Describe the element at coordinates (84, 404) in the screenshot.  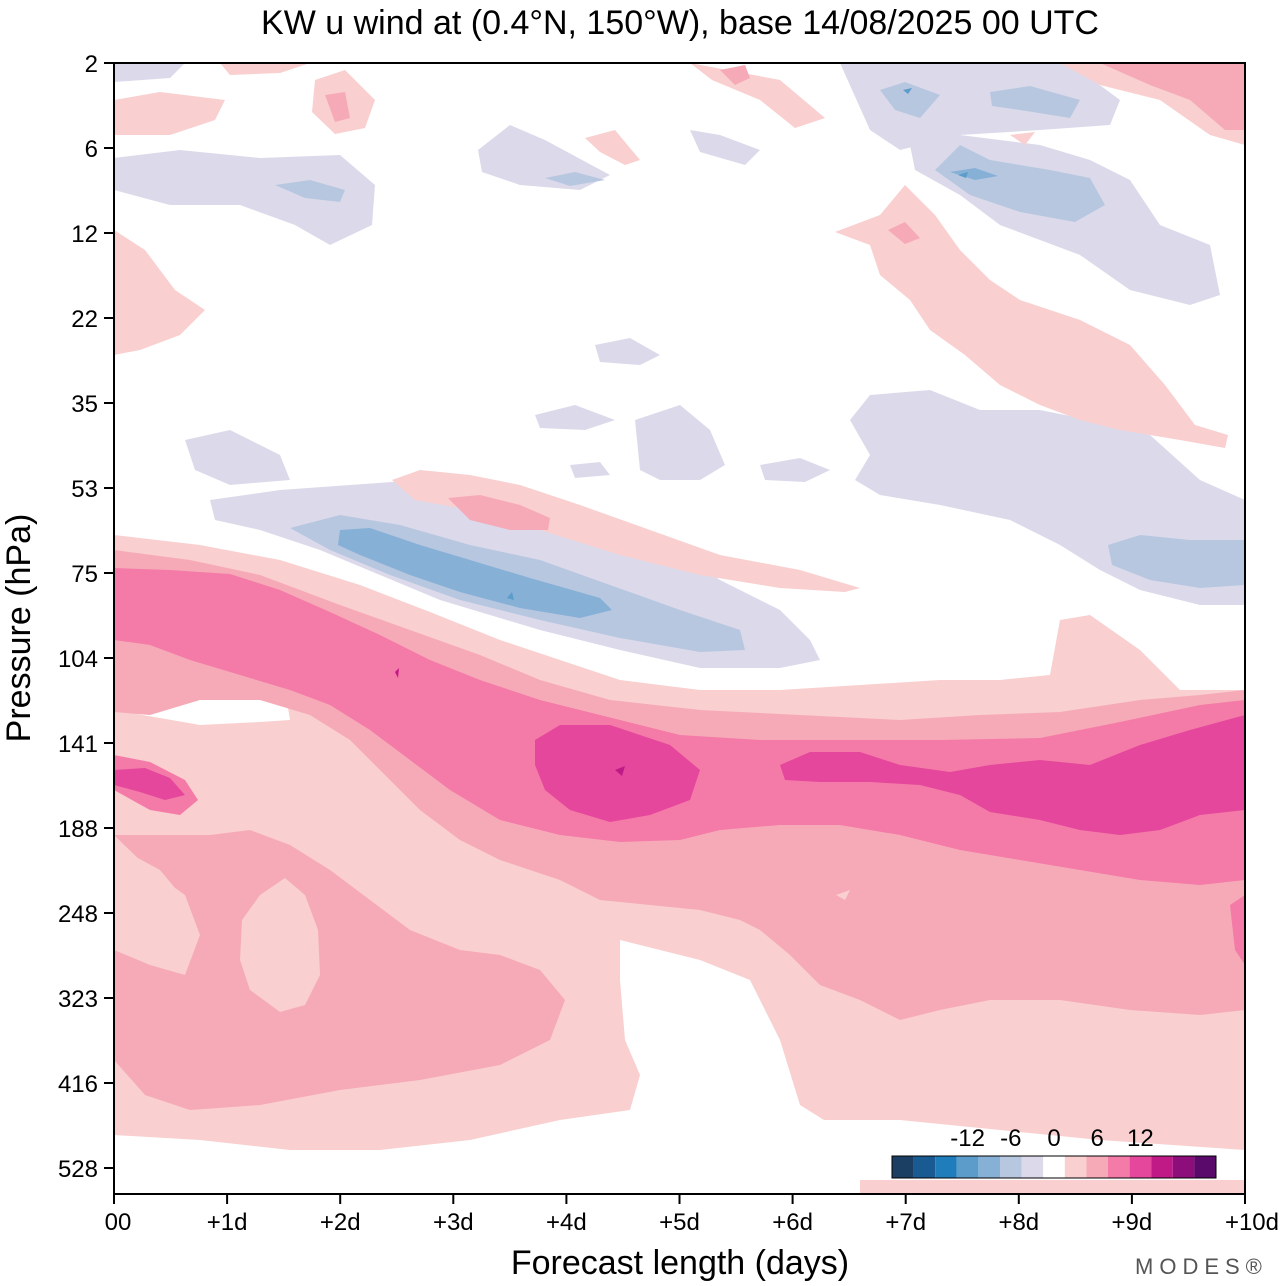
I see `y-tick-label: 35` at that location.